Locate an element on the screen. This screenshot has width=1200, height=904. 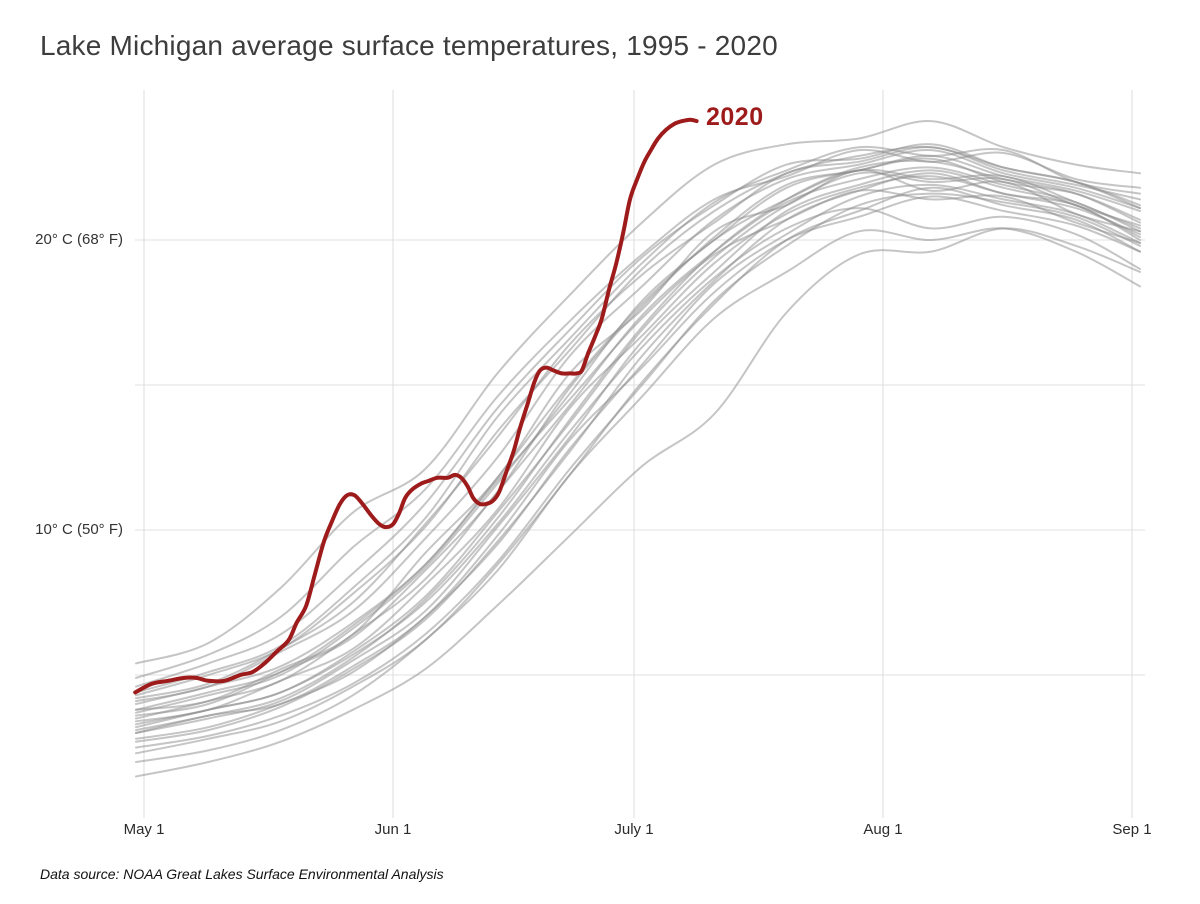
x-tick-label-4: Sep 1 is located at coordinates (1132, 829).